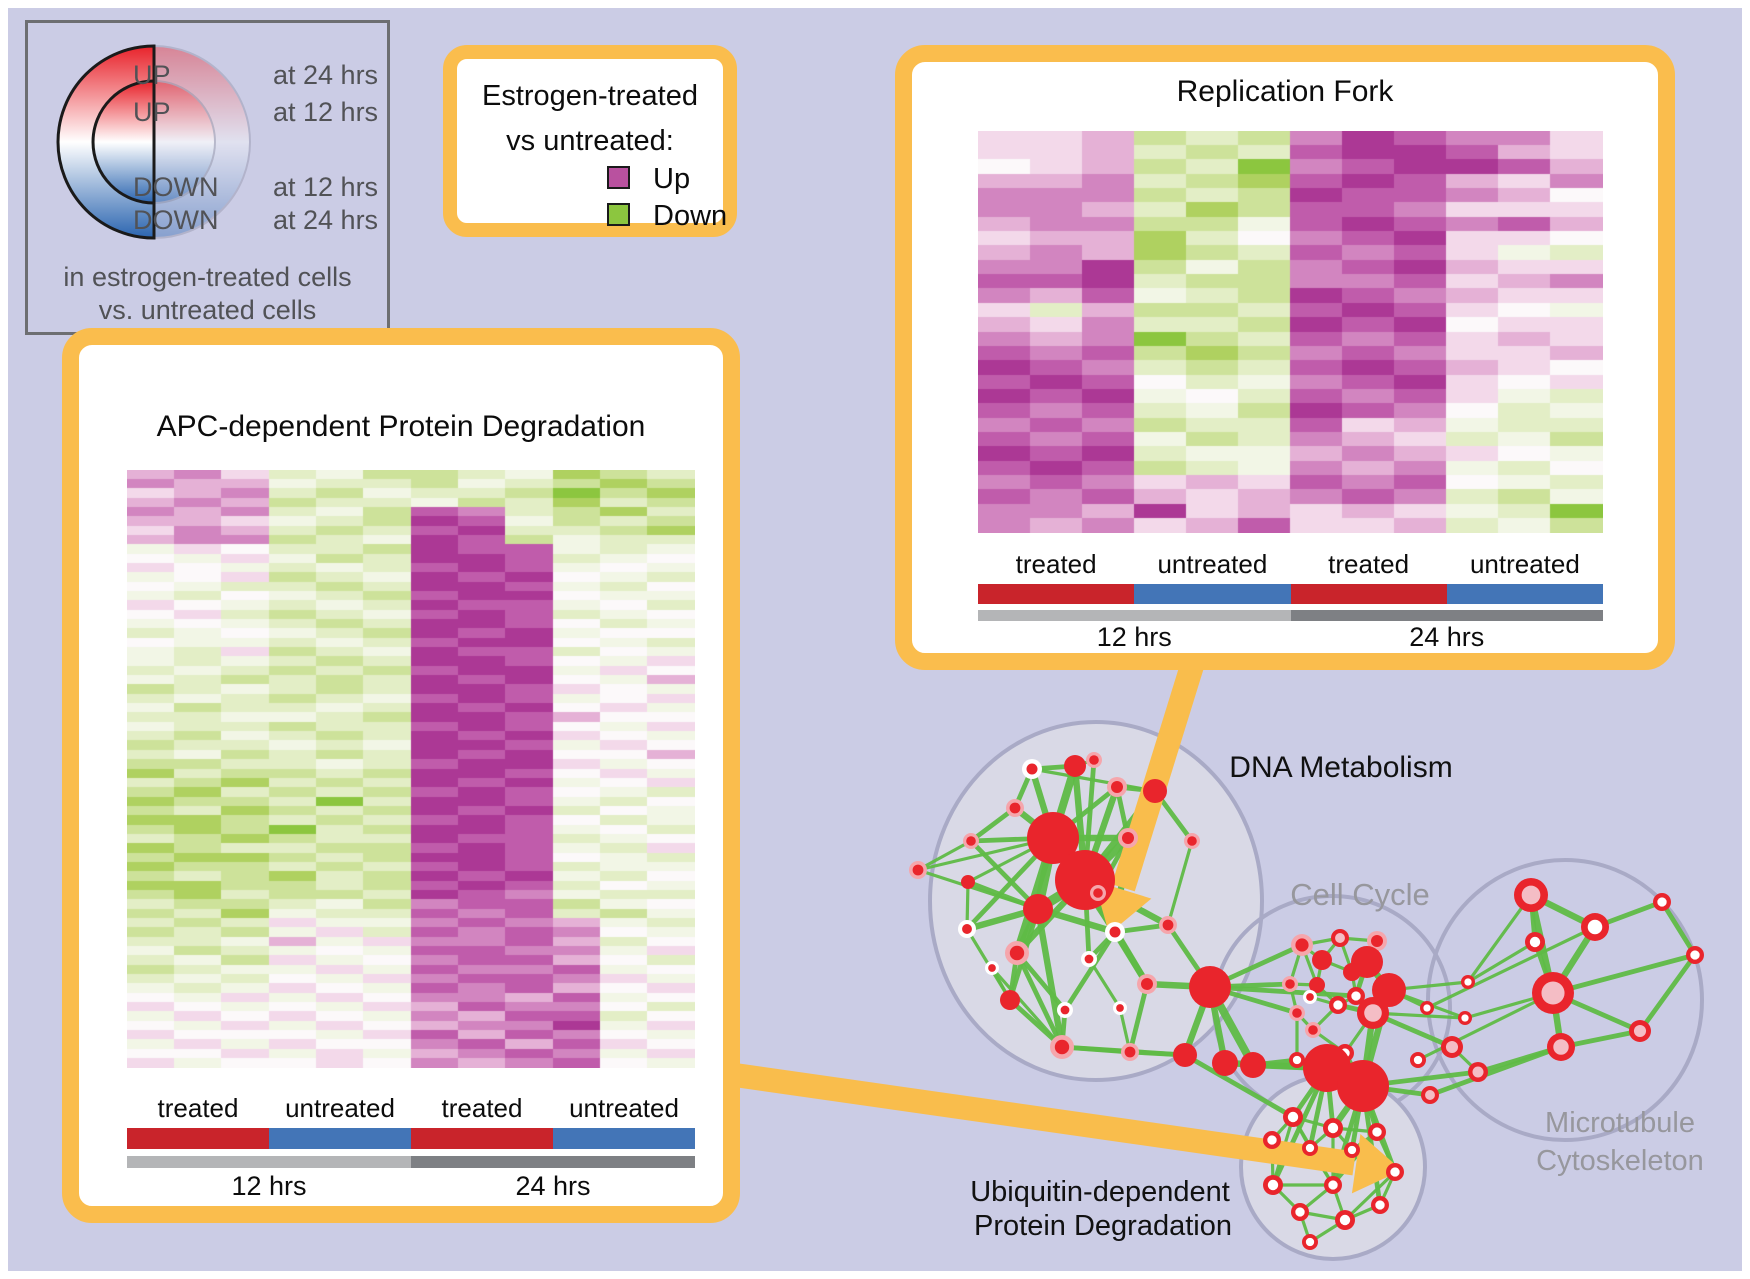 The width and height of the screenshot is (1750, 1279). I want to click on up-label: Up, so click(672, 179).